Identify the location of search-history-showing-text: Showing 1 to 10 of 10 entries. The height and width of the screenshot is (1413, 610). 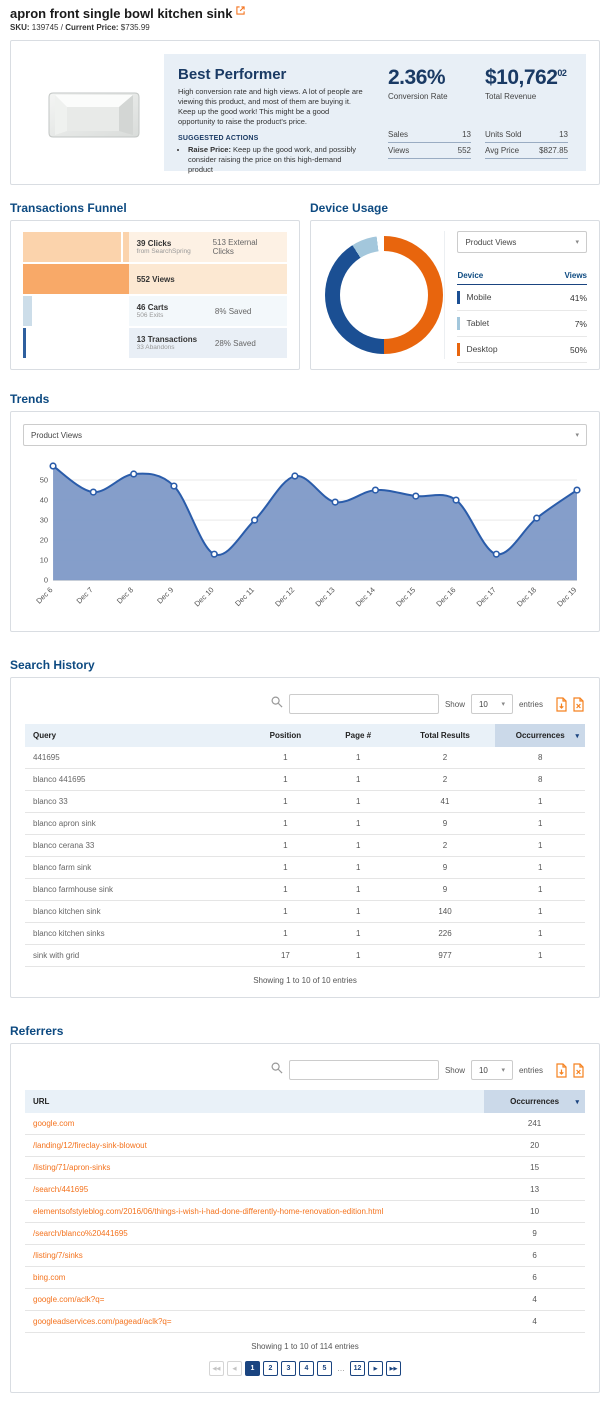
(305, 981).